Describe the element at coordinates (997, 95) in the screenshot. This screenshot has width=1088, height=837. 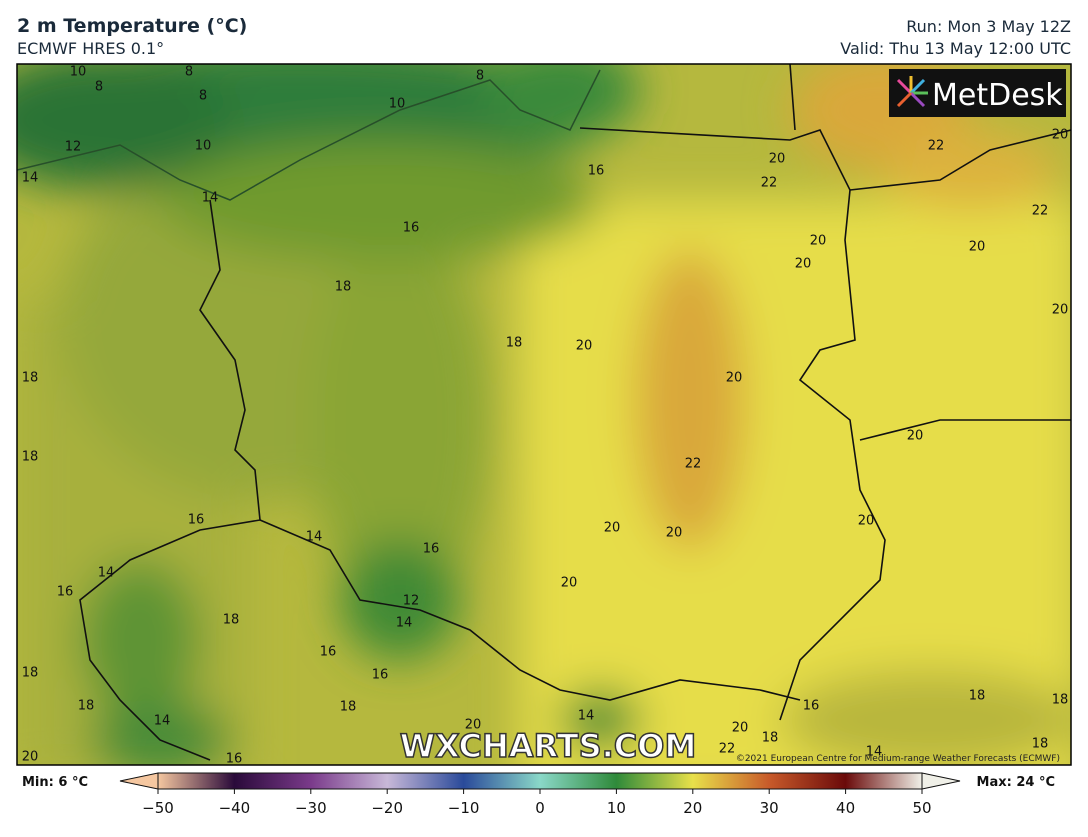
I see `logo: MetDesk` at that location.